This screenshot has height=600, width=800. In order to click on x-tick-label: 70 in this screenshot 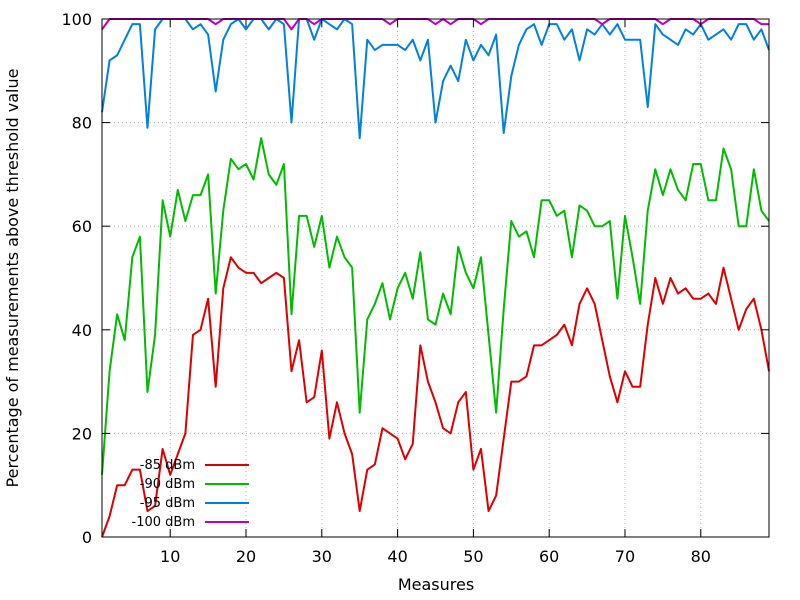, I will do `click(625, 556)`.